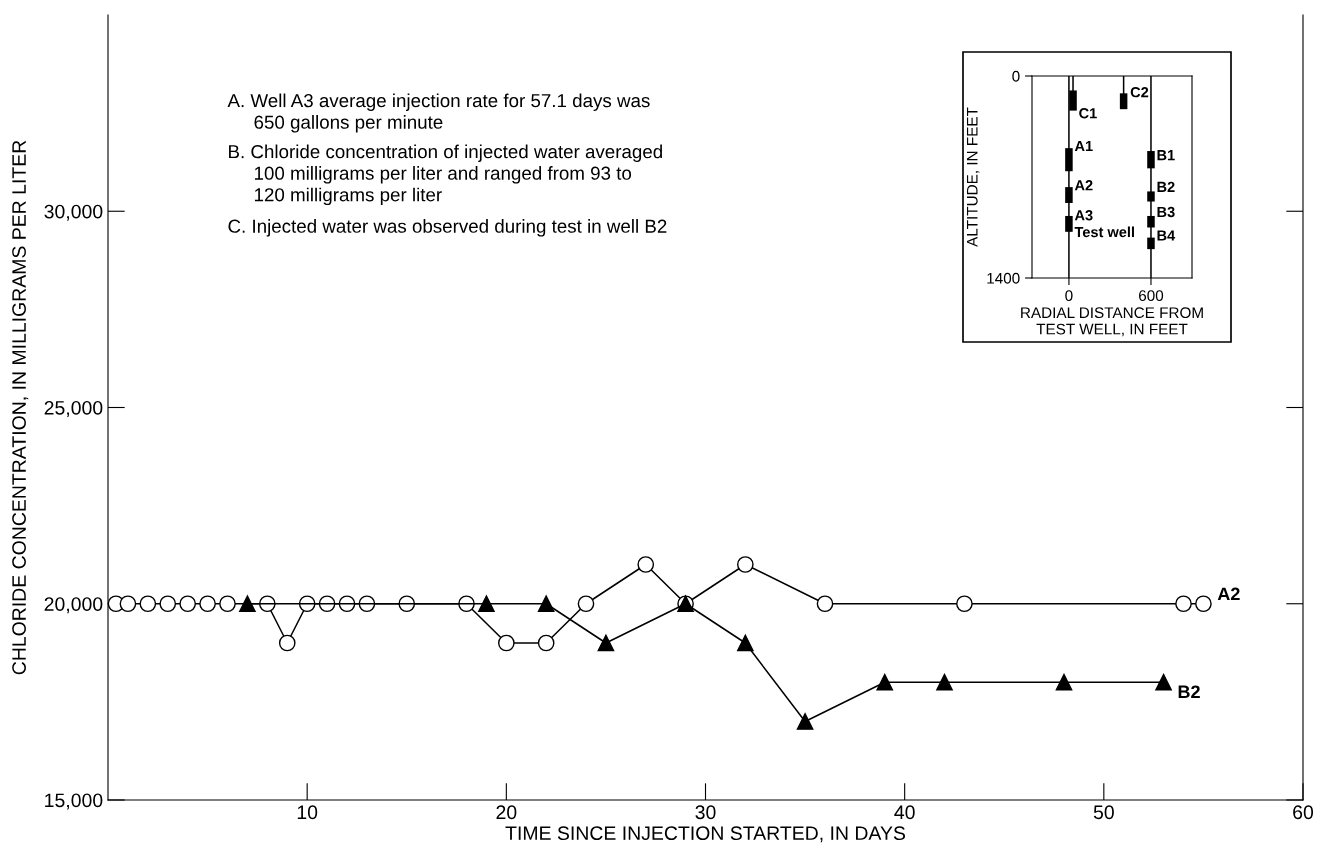  What do you see at coordinates (1166, 235) in the screenshot?
I see `annotation: B4` at bounding box center [1166, 235].